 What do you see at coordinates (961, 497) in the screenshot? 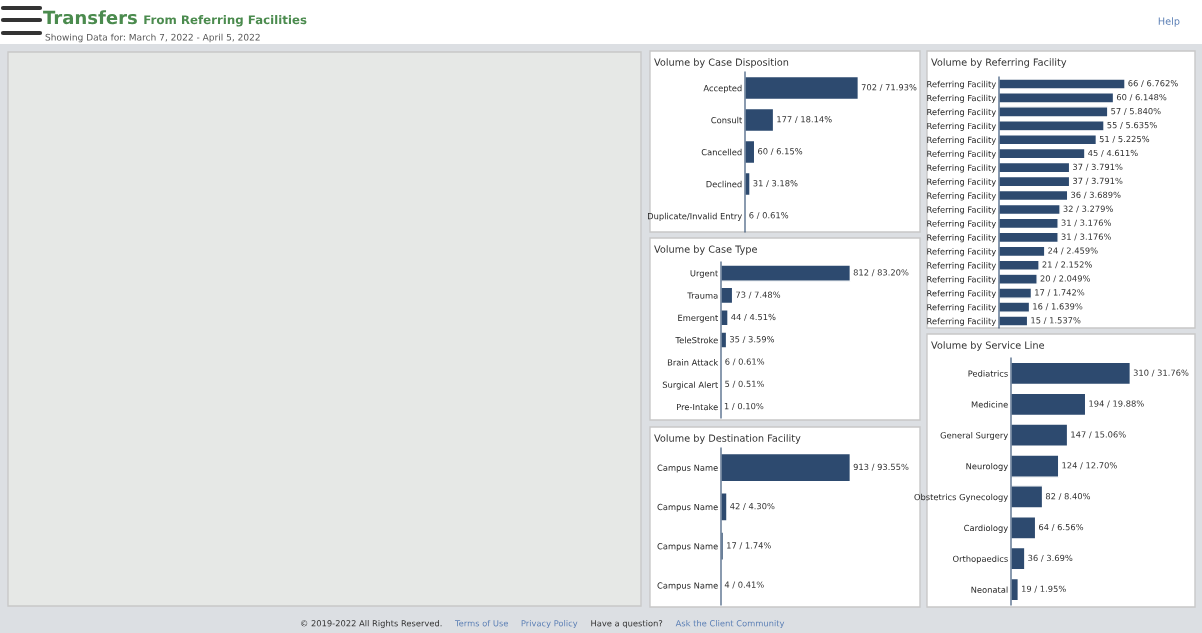
I see `y-tick-label: Obstetrics Gynecology` at bounding box center [961, 497].